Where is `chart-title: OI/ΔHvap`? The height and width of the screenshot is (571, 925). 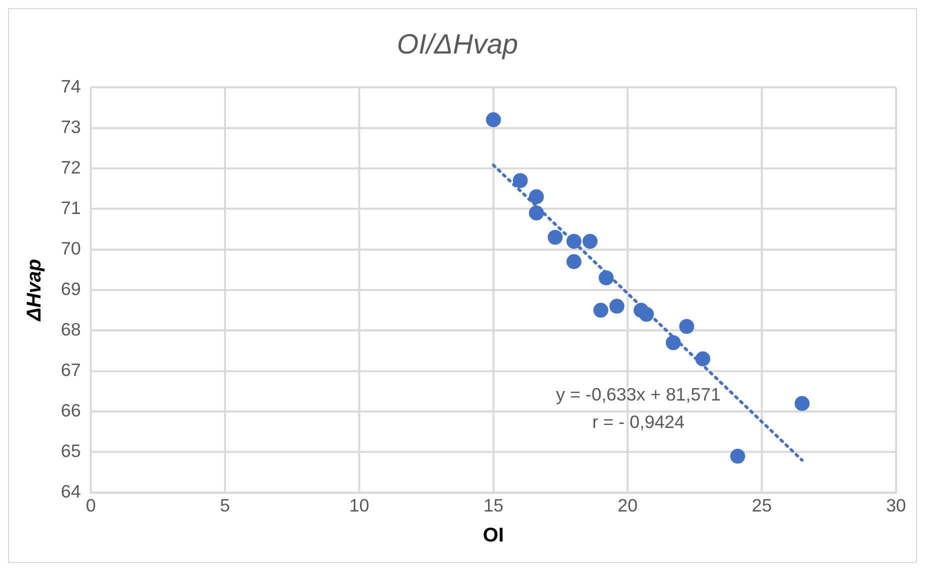
chart-title: OI/ΔHvap is located at coordinates (457, 44).